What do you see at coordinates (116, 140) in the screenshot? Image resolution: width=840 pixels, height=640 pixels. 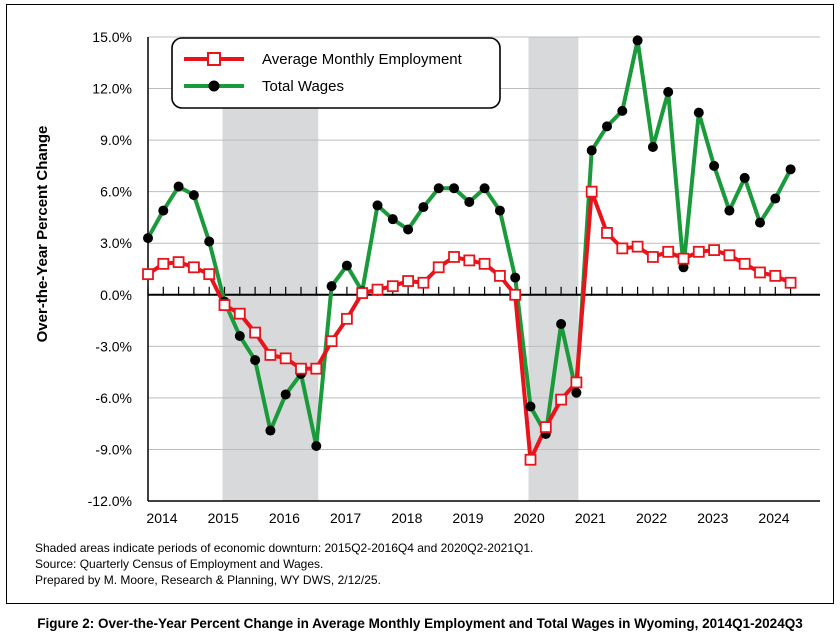 I see `y-tick-label: 9.0%` at bounding box center [116, 140].